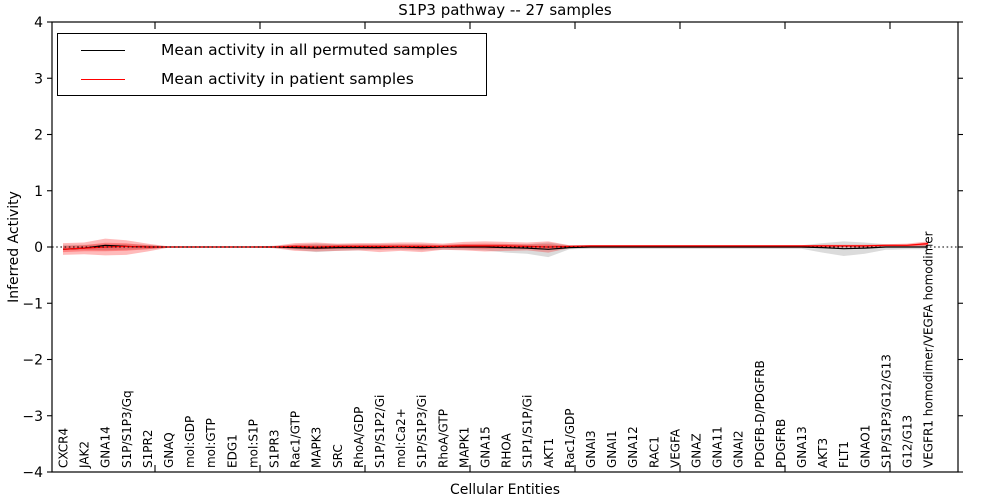  I want to click on x-tick-label: S1P/S1P2/Gi, so click(380, 431).